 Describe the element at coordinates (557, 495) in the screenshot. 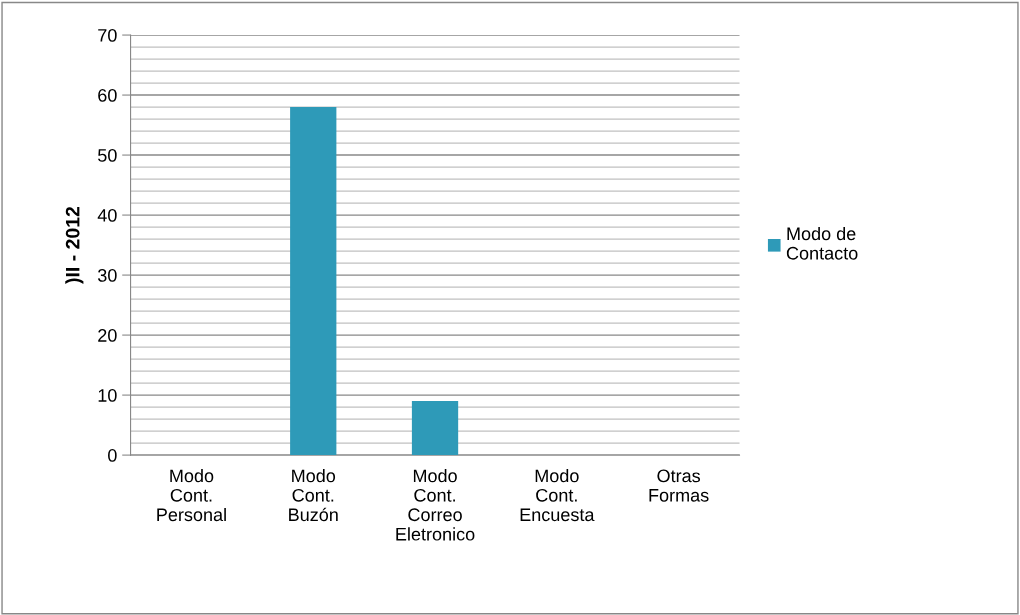

I see `x-tick-label: Modo Cont. Encuesta` at that location.